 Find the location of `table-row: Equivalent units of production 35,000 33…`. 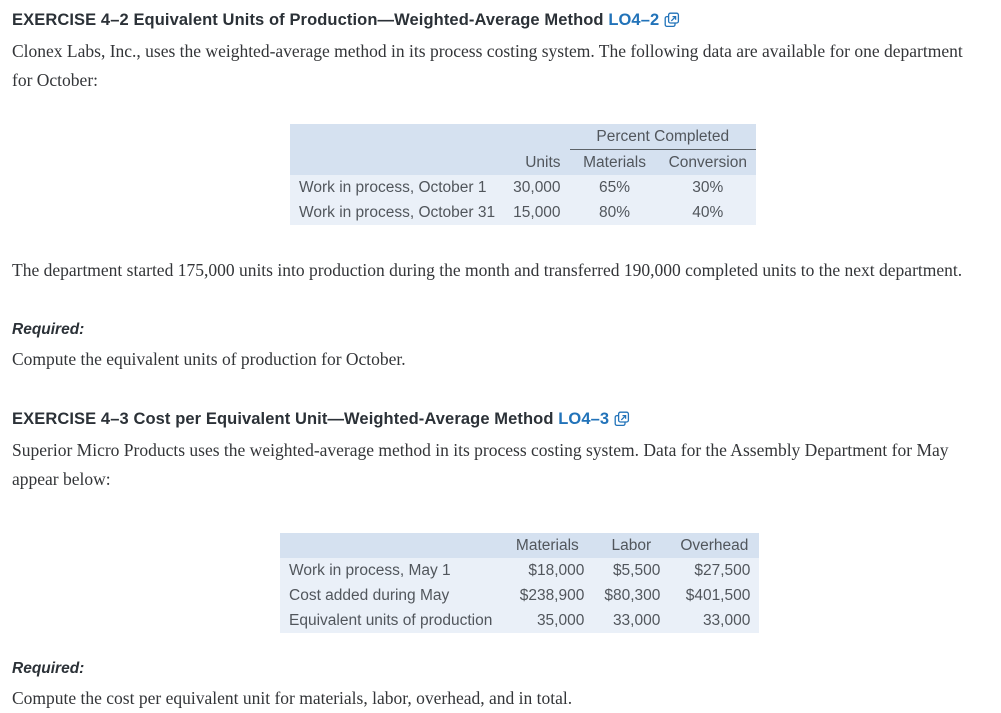

table-row: Equivalent units of production 35,000 33… is located at coordinates (520, 620).